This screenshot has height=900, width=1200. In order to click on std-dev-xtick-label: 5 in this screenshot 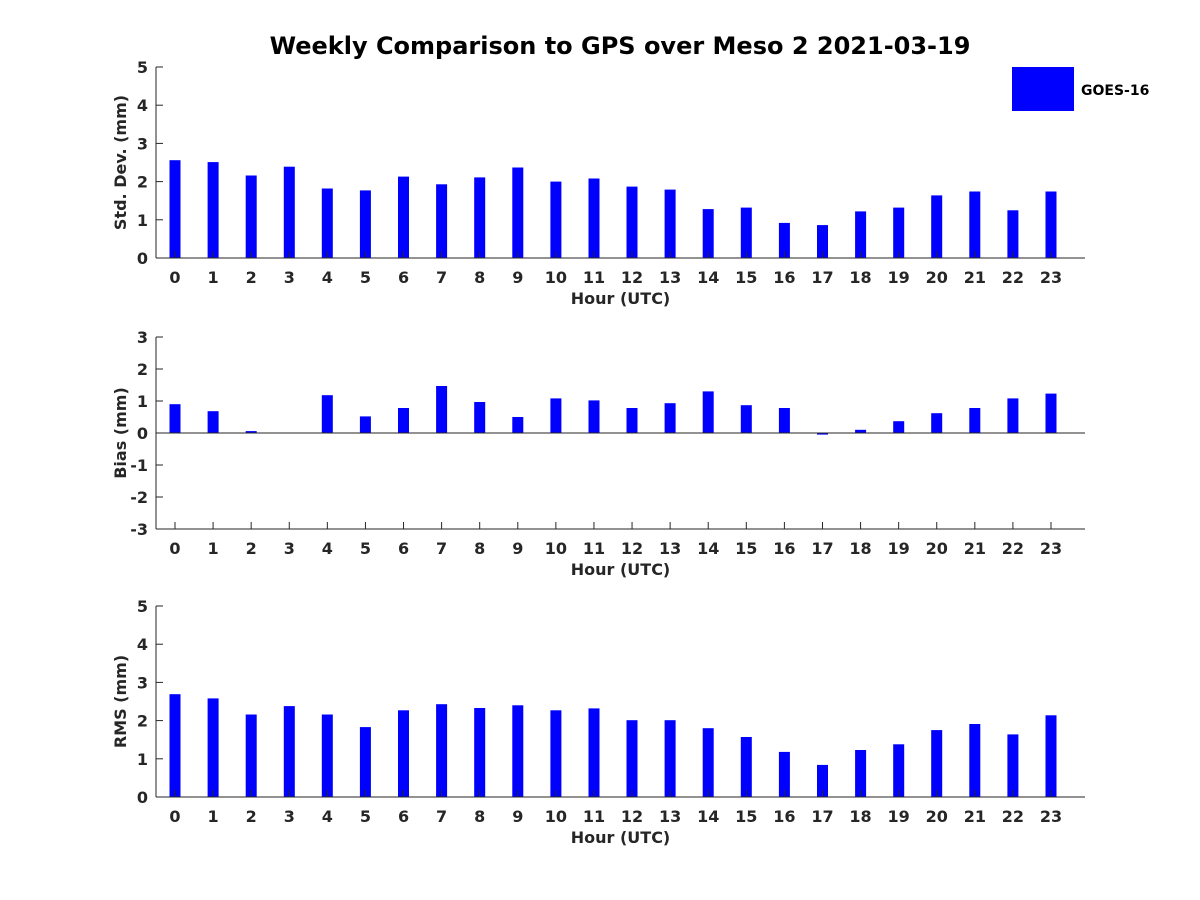, I will do `click(365, 277)`.